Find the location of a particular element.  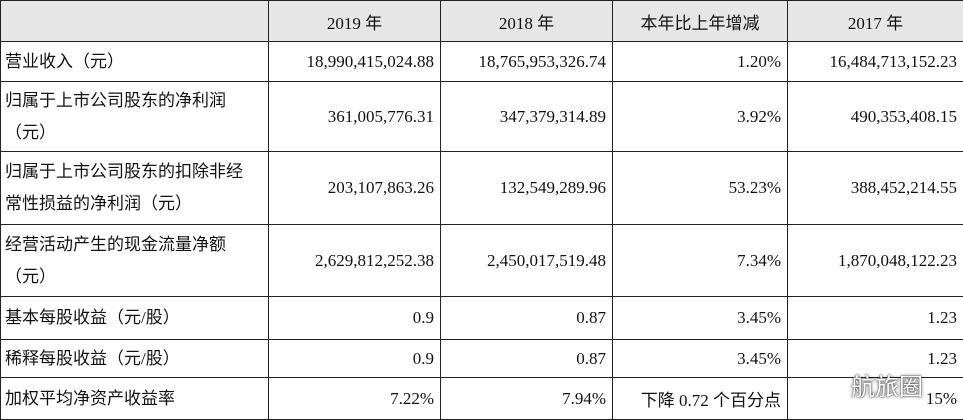

column-header: 2018 年 is located at coordinates (526, 21).